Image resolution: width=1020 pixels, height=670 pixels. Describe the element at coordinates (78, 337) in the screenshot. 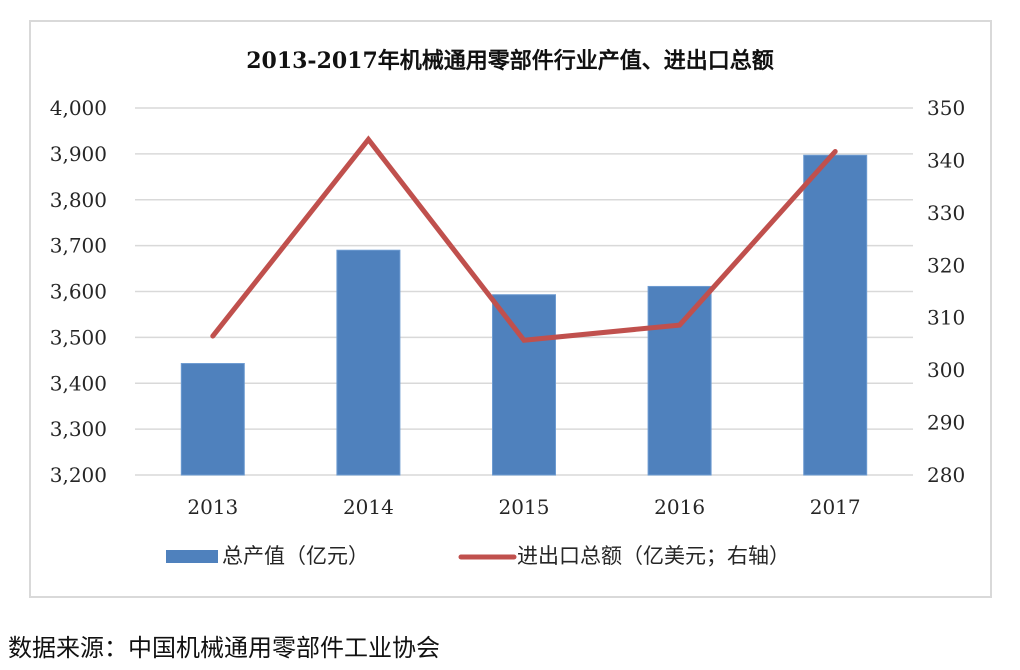

I see `left-tick-label: 3,500` at that location.